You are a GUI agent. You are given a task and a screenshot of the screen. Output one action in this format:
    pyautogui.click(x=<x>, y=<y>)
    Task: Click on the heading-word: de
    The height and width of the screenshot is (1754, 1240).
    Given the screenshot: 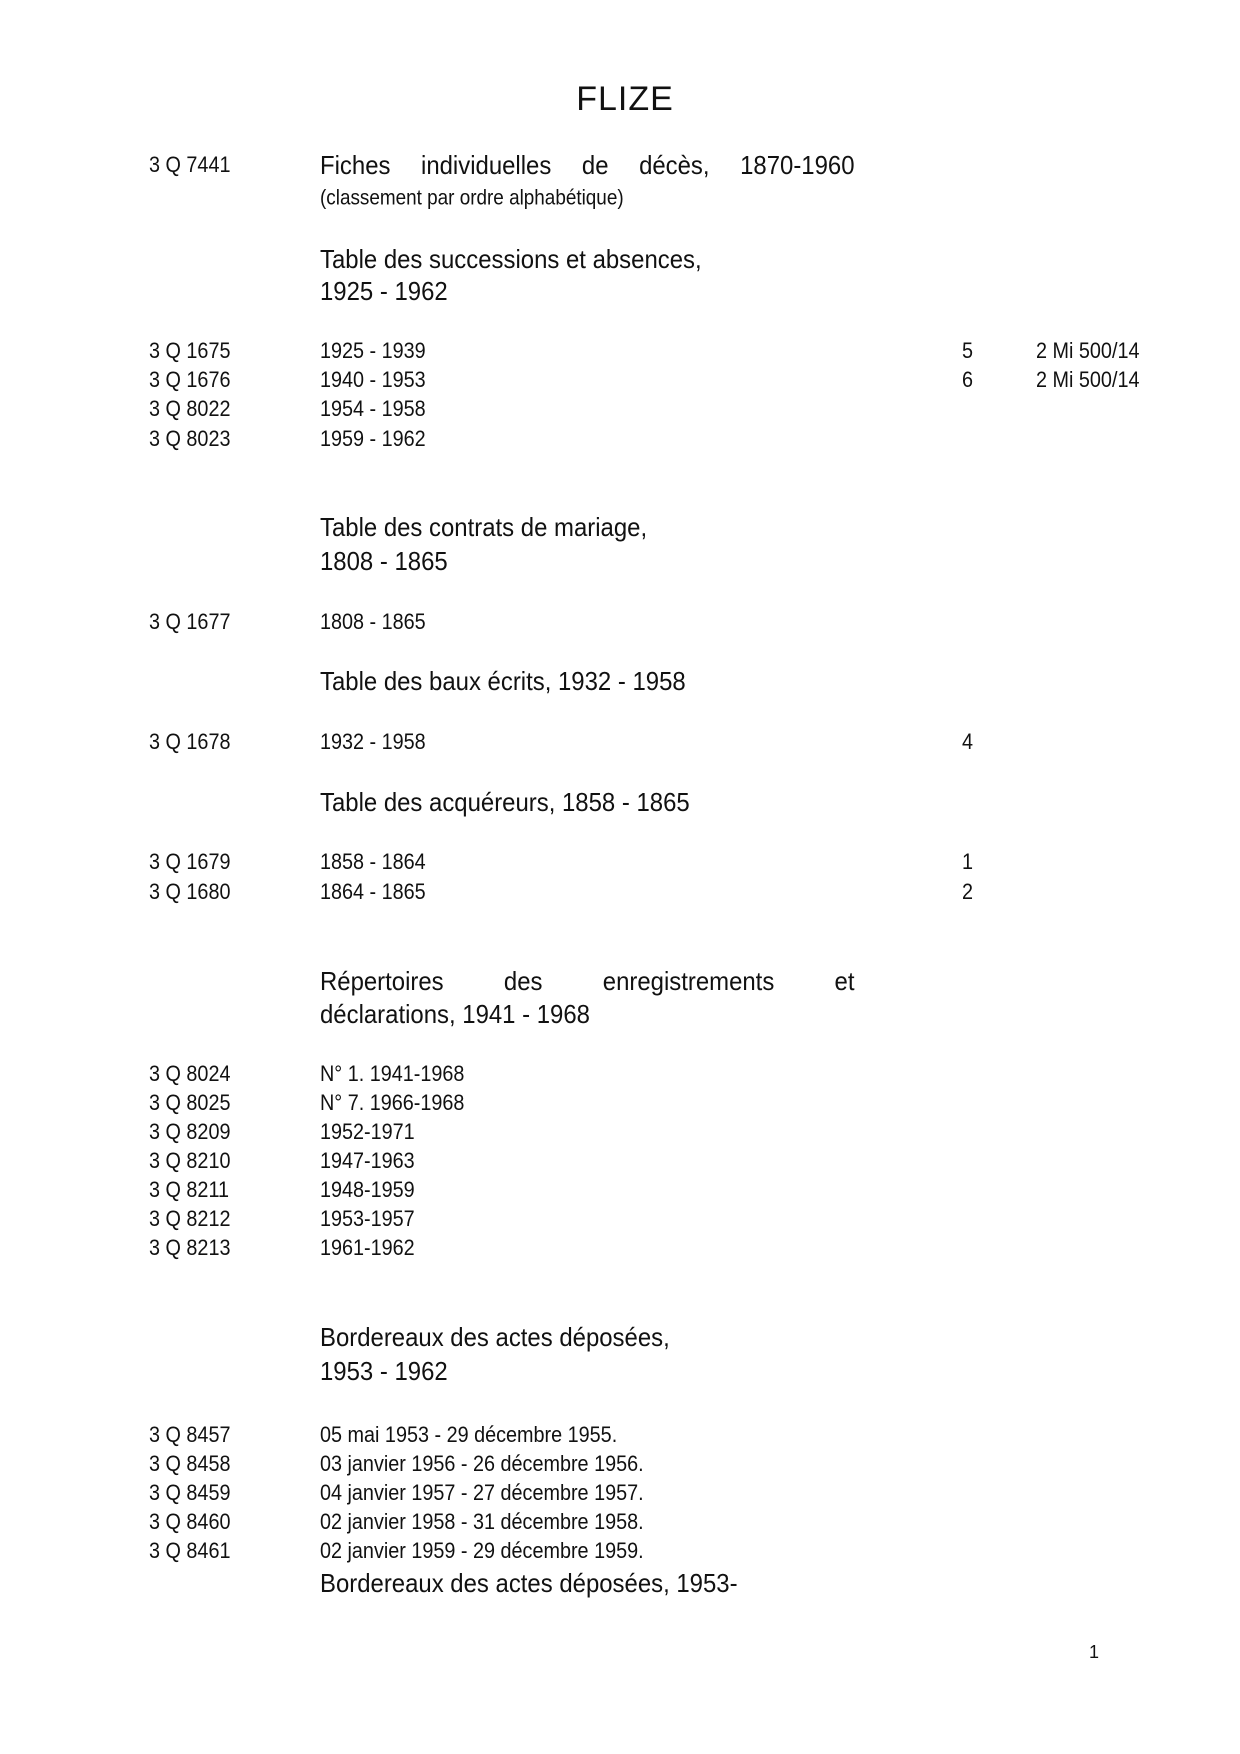 What is the action you would take?
    pyautogui.click(x=595, y=165)
    